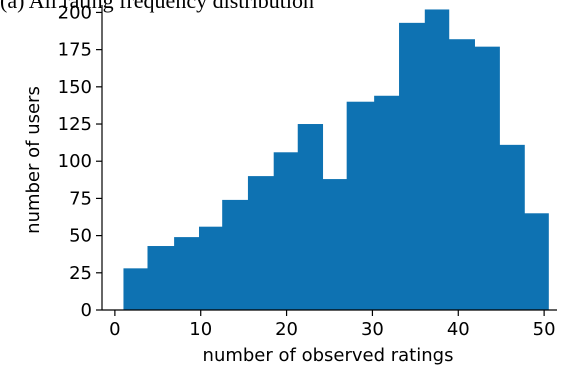 The height and width of the screenshot is (369, 568). What do you see at coordinates (75, 87) in the screenshot?
I see `y-tick-label: 150` at bounding box center [75, 87].